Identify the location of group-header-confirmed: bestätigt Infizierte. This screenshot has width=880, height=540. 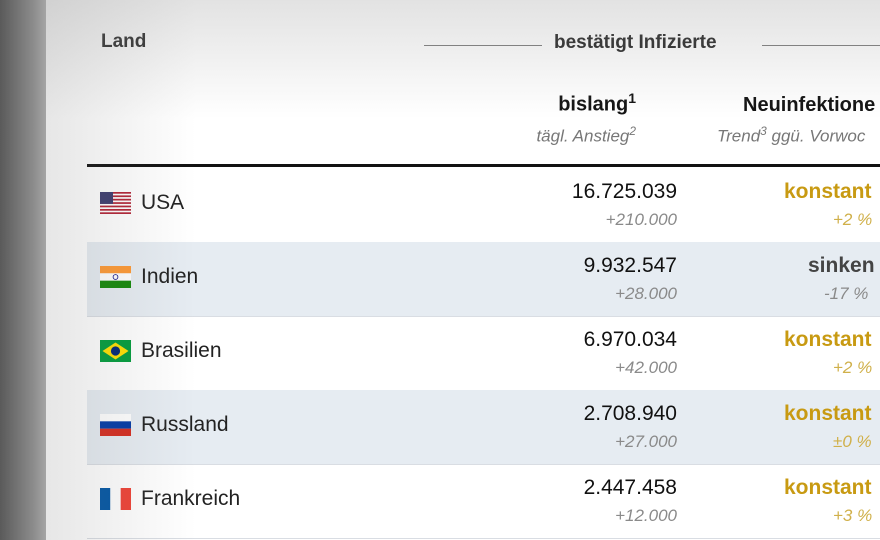
(635, 42).